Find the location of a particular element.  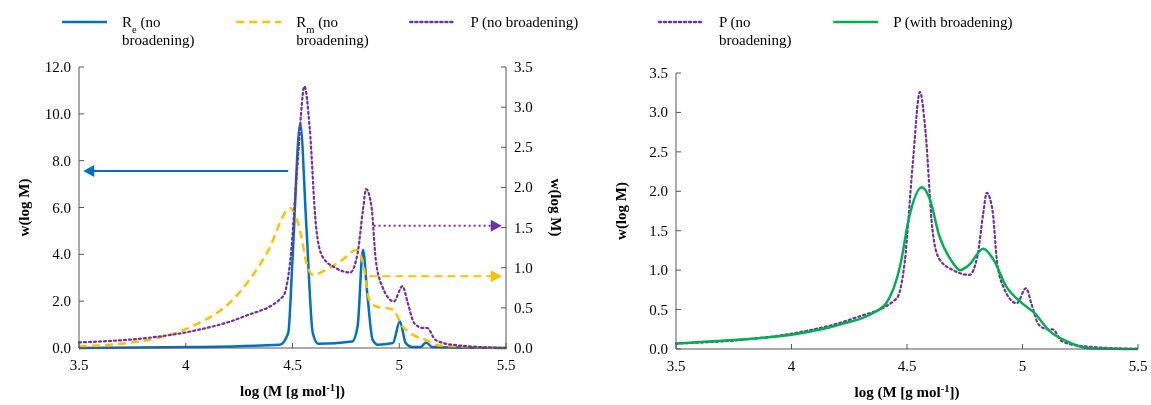

y-tick-label: 8.0 is located at coordinates (61, 160).